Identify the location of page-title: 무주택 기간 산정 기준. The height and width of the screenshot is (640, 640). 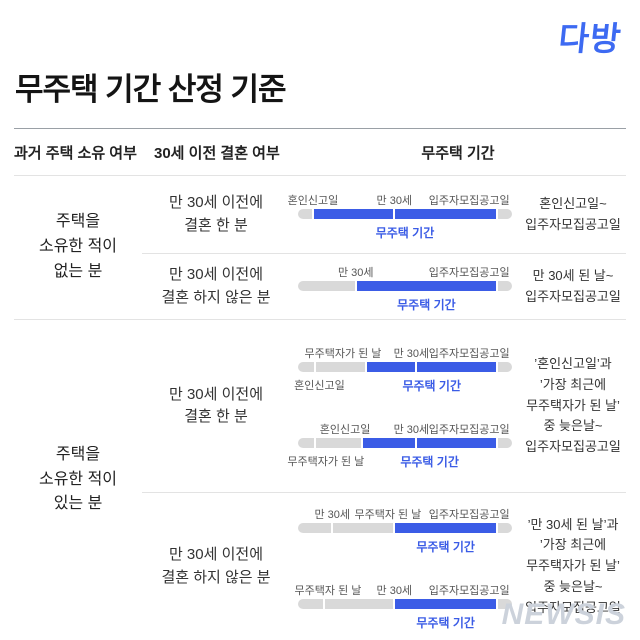
(151, 89).